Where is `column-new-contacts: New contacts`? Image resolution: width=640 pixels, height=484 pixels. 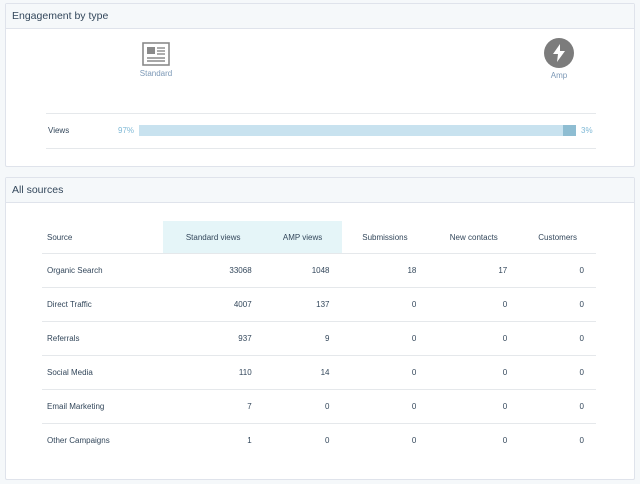 column-new-contacts: New contacts is located at coordinates (474, 237).